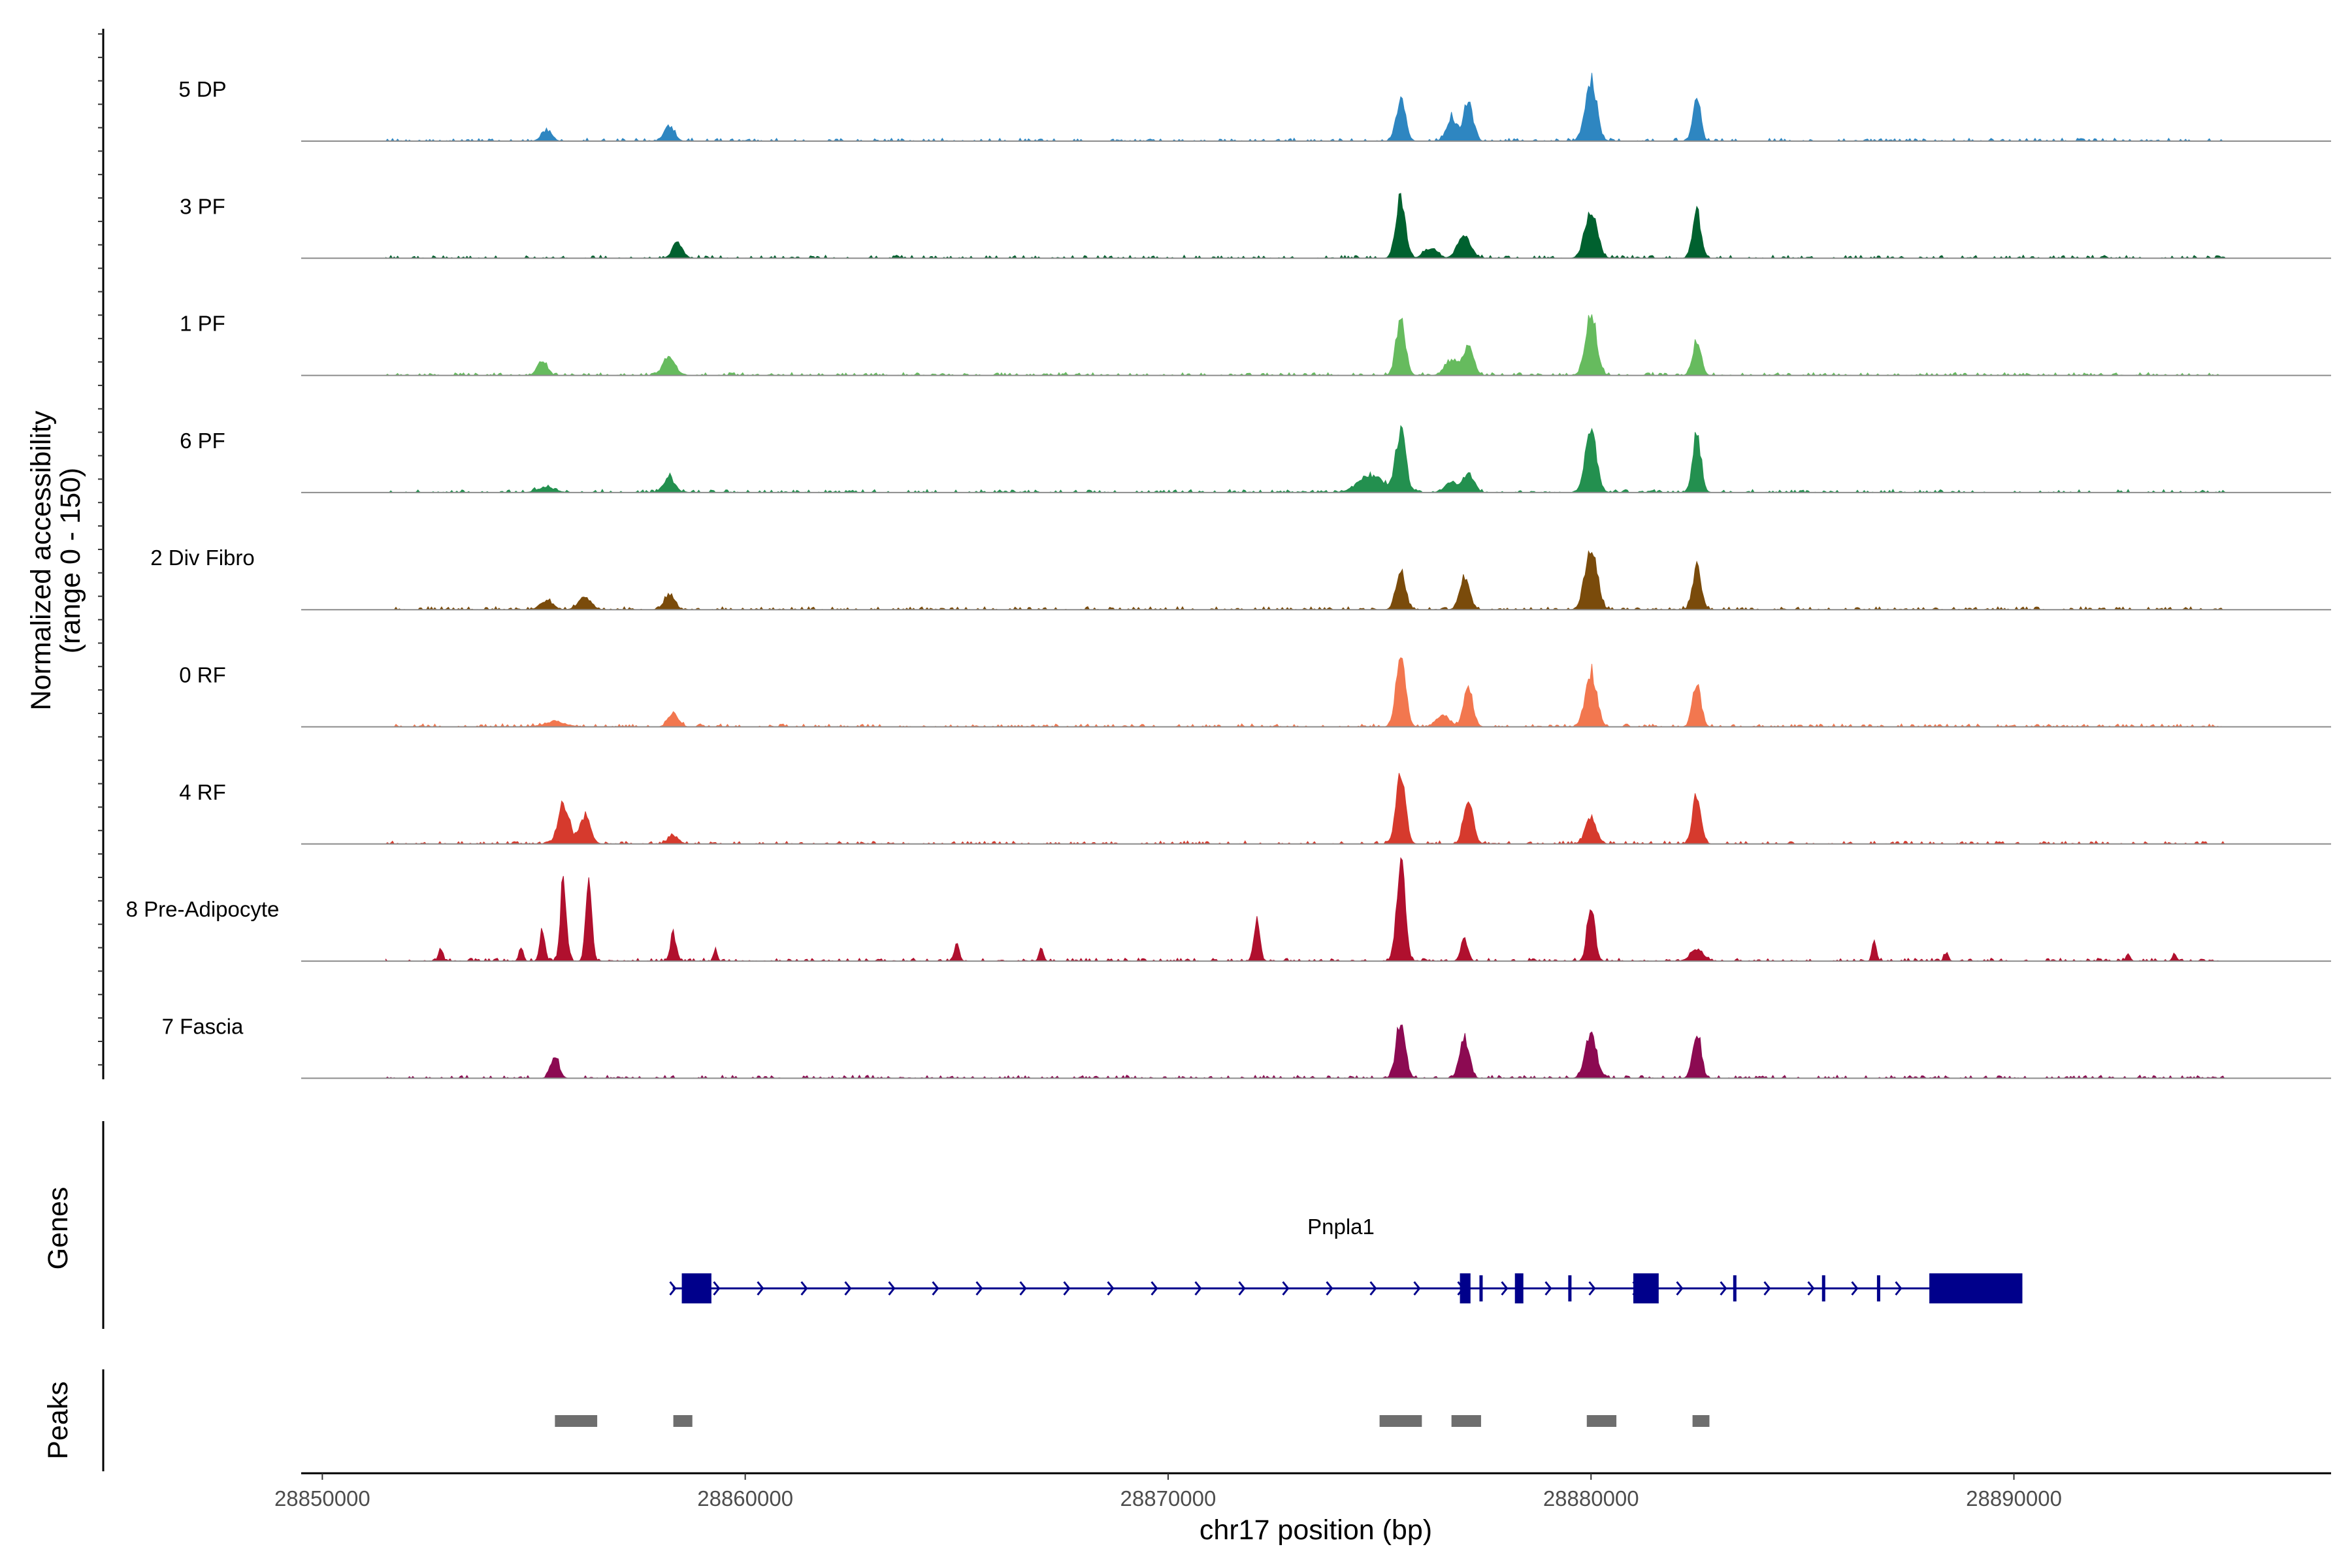 This screenshot has height=1568, width=2352. I want to click on x-tick-label: 28850000, so click(322, 1498).